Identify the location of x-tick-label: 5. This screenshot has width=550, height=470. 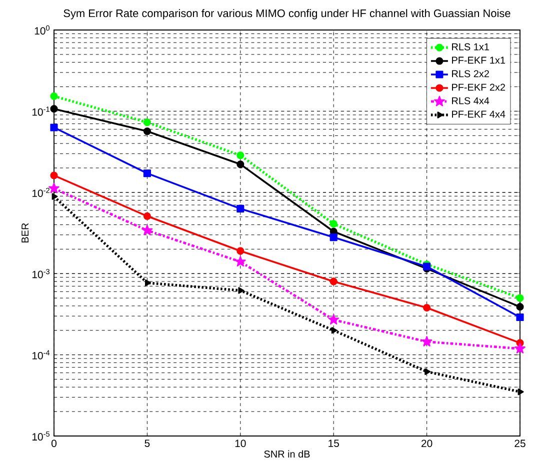
(147, 443).